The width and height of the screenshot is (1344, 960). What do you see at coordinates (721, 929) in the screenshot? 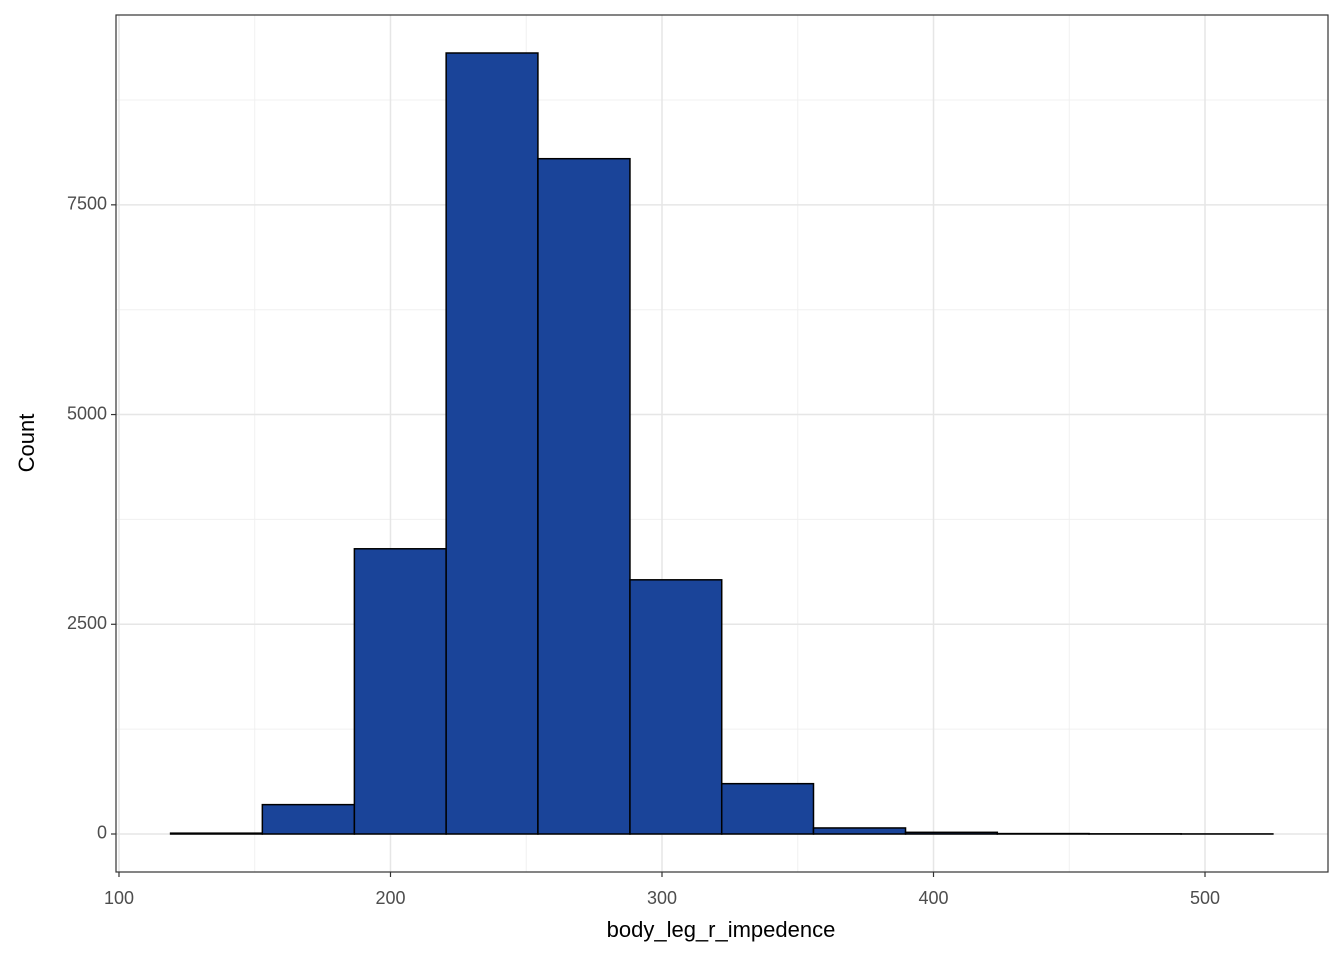
I see `x-axis-title: body_leg_r_impedence` at bounding box center [721, 929].